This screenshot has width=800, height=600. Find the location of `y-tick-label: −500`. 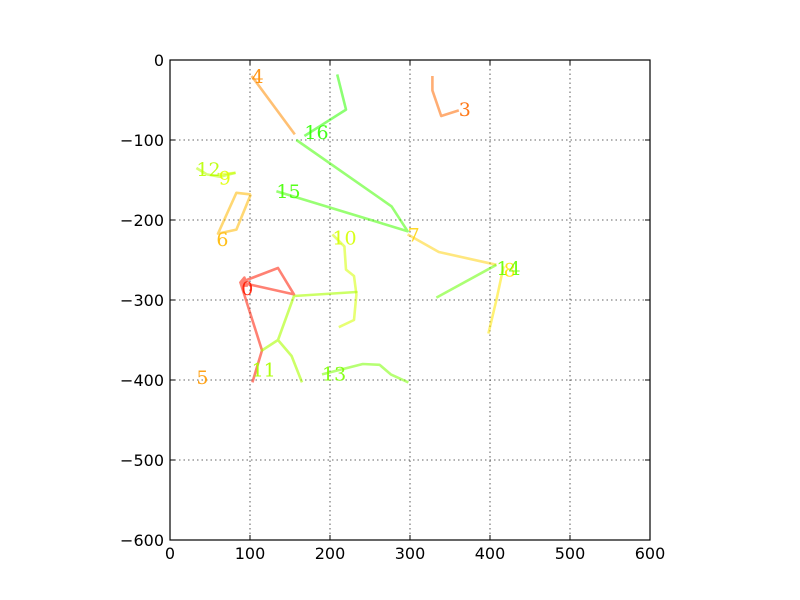

y-tick-label: −500 is located at coordinates (142, 460).